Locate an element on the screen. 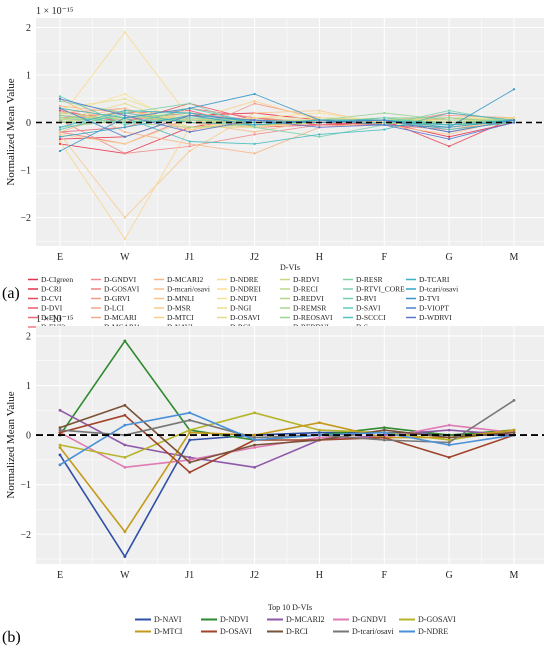 Image resolution: width=550 pixels, height=649 pixels. legend-label: D-GNDVI is located at coordinates (369, 619).